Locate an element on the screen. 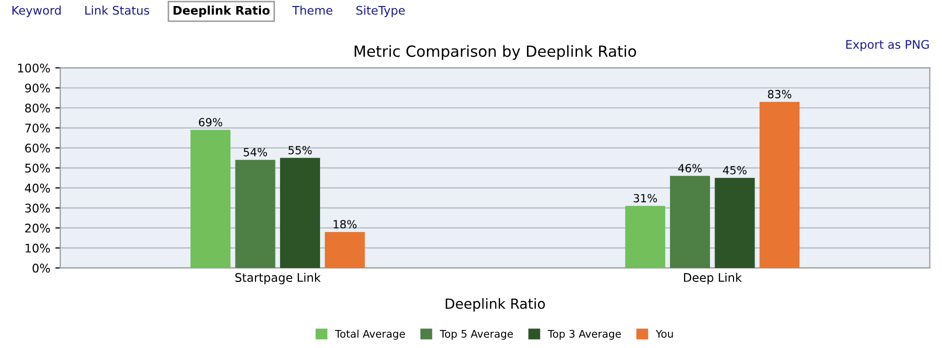  text: Theme is located at coordinates (312, 10).